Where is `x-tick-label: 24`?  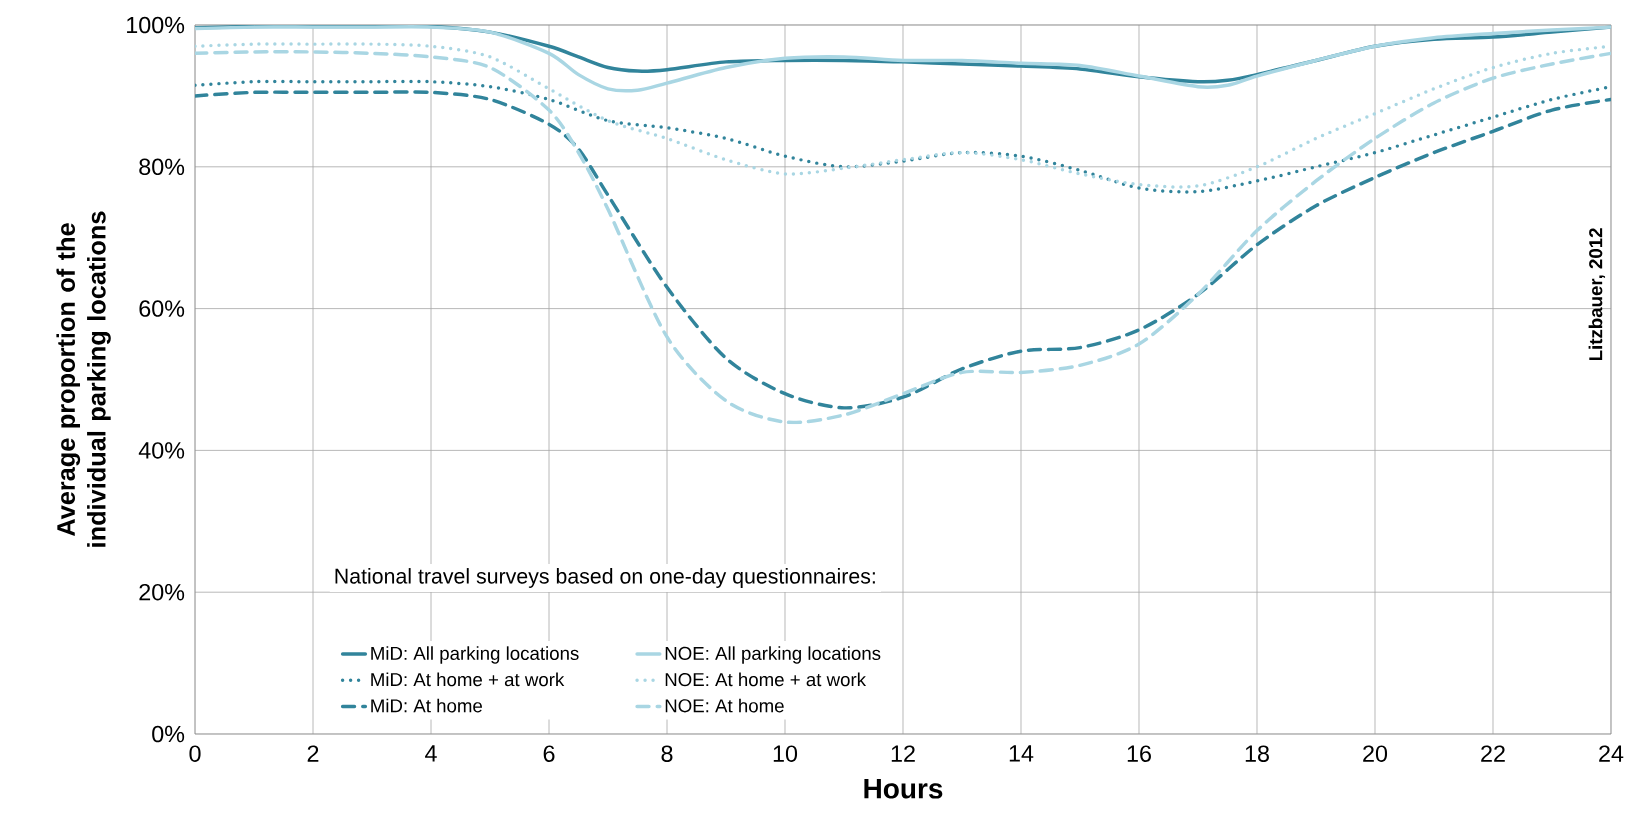
x-tick-label: 24 is located at coordinates (1611, 753).